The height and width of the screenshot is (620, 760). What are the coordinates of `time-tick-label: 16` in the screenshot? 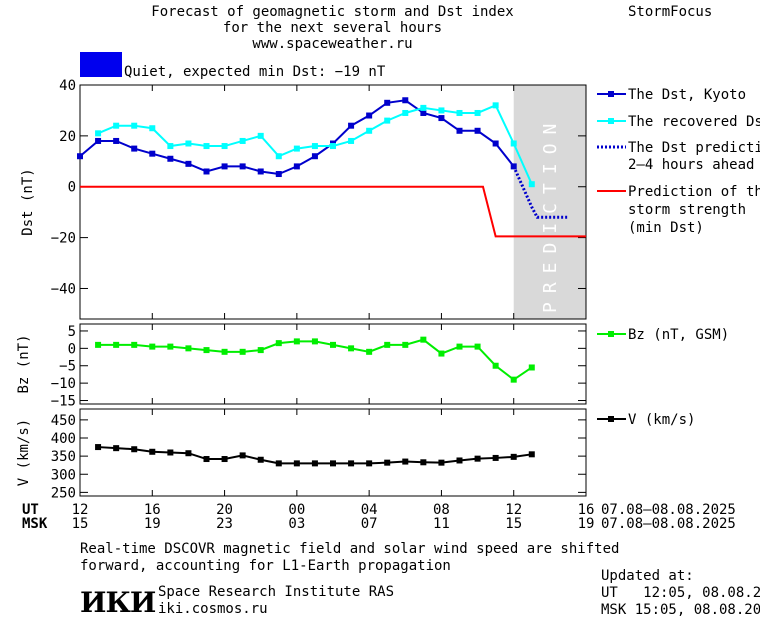 It's located at (152, 510).